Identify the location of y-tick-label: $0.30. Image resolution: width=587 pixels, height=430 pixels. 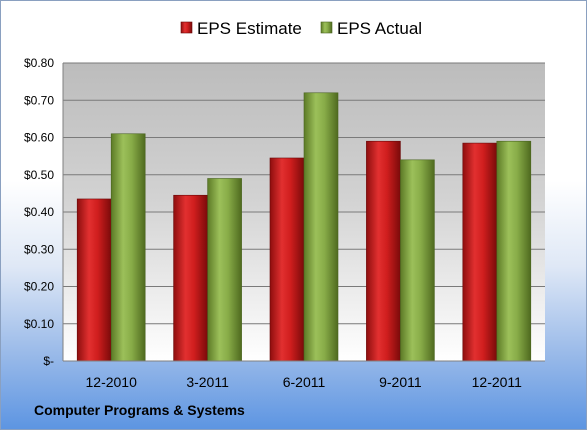
(39, 249).